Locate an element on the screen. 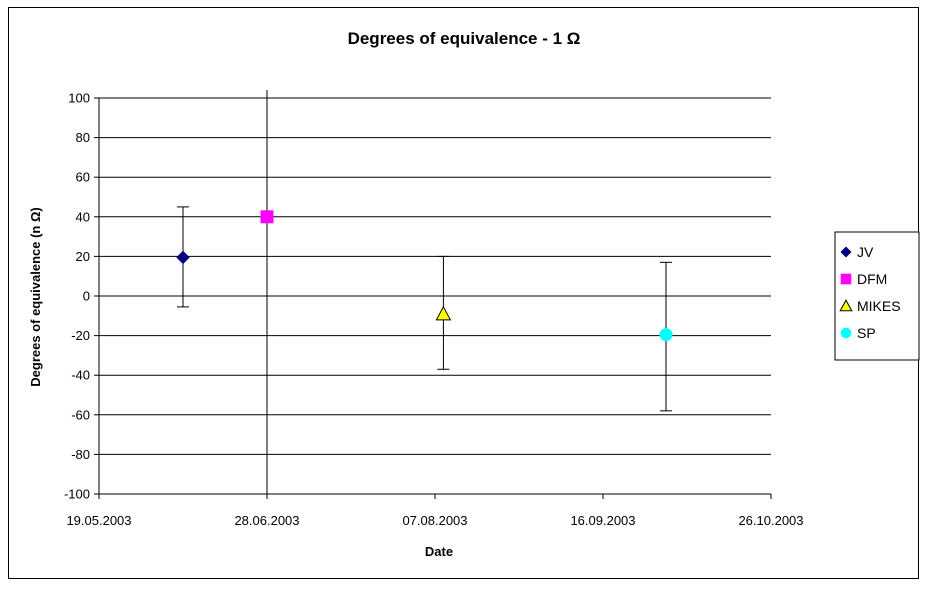  legend-label-jv: JV is located at coordinates (865, 252).